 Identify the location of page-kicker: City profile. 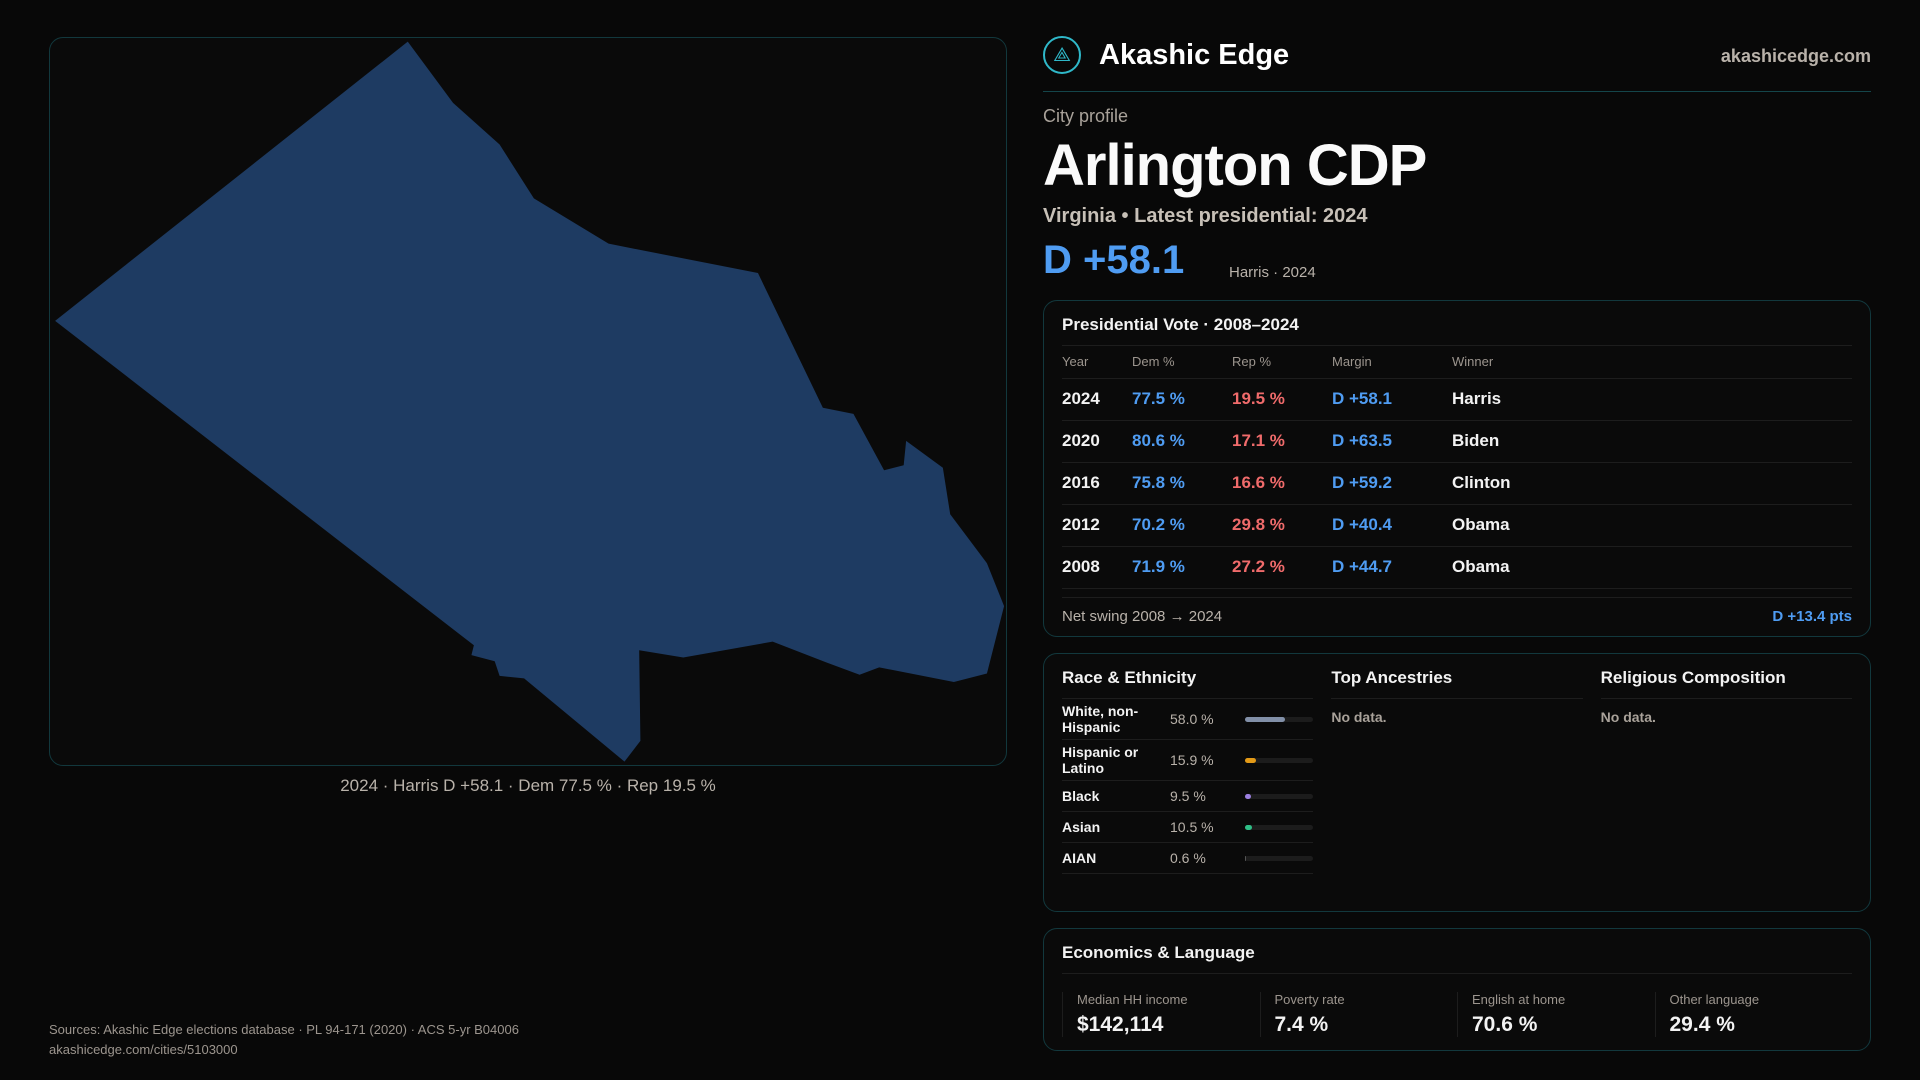
(1086, 116).